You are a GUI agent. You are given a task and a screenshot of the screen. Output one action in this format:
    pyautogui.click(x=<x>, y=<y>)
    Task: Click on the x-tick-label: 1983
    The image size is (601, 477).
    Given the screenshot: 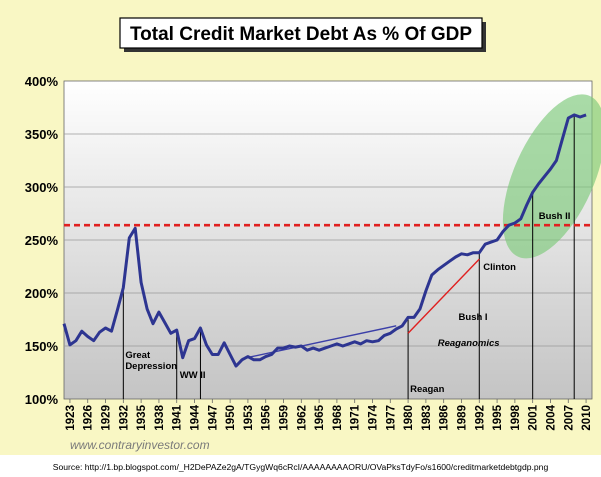 What is the action you would take?
    pyautogui.click(x=427, y=418)
    